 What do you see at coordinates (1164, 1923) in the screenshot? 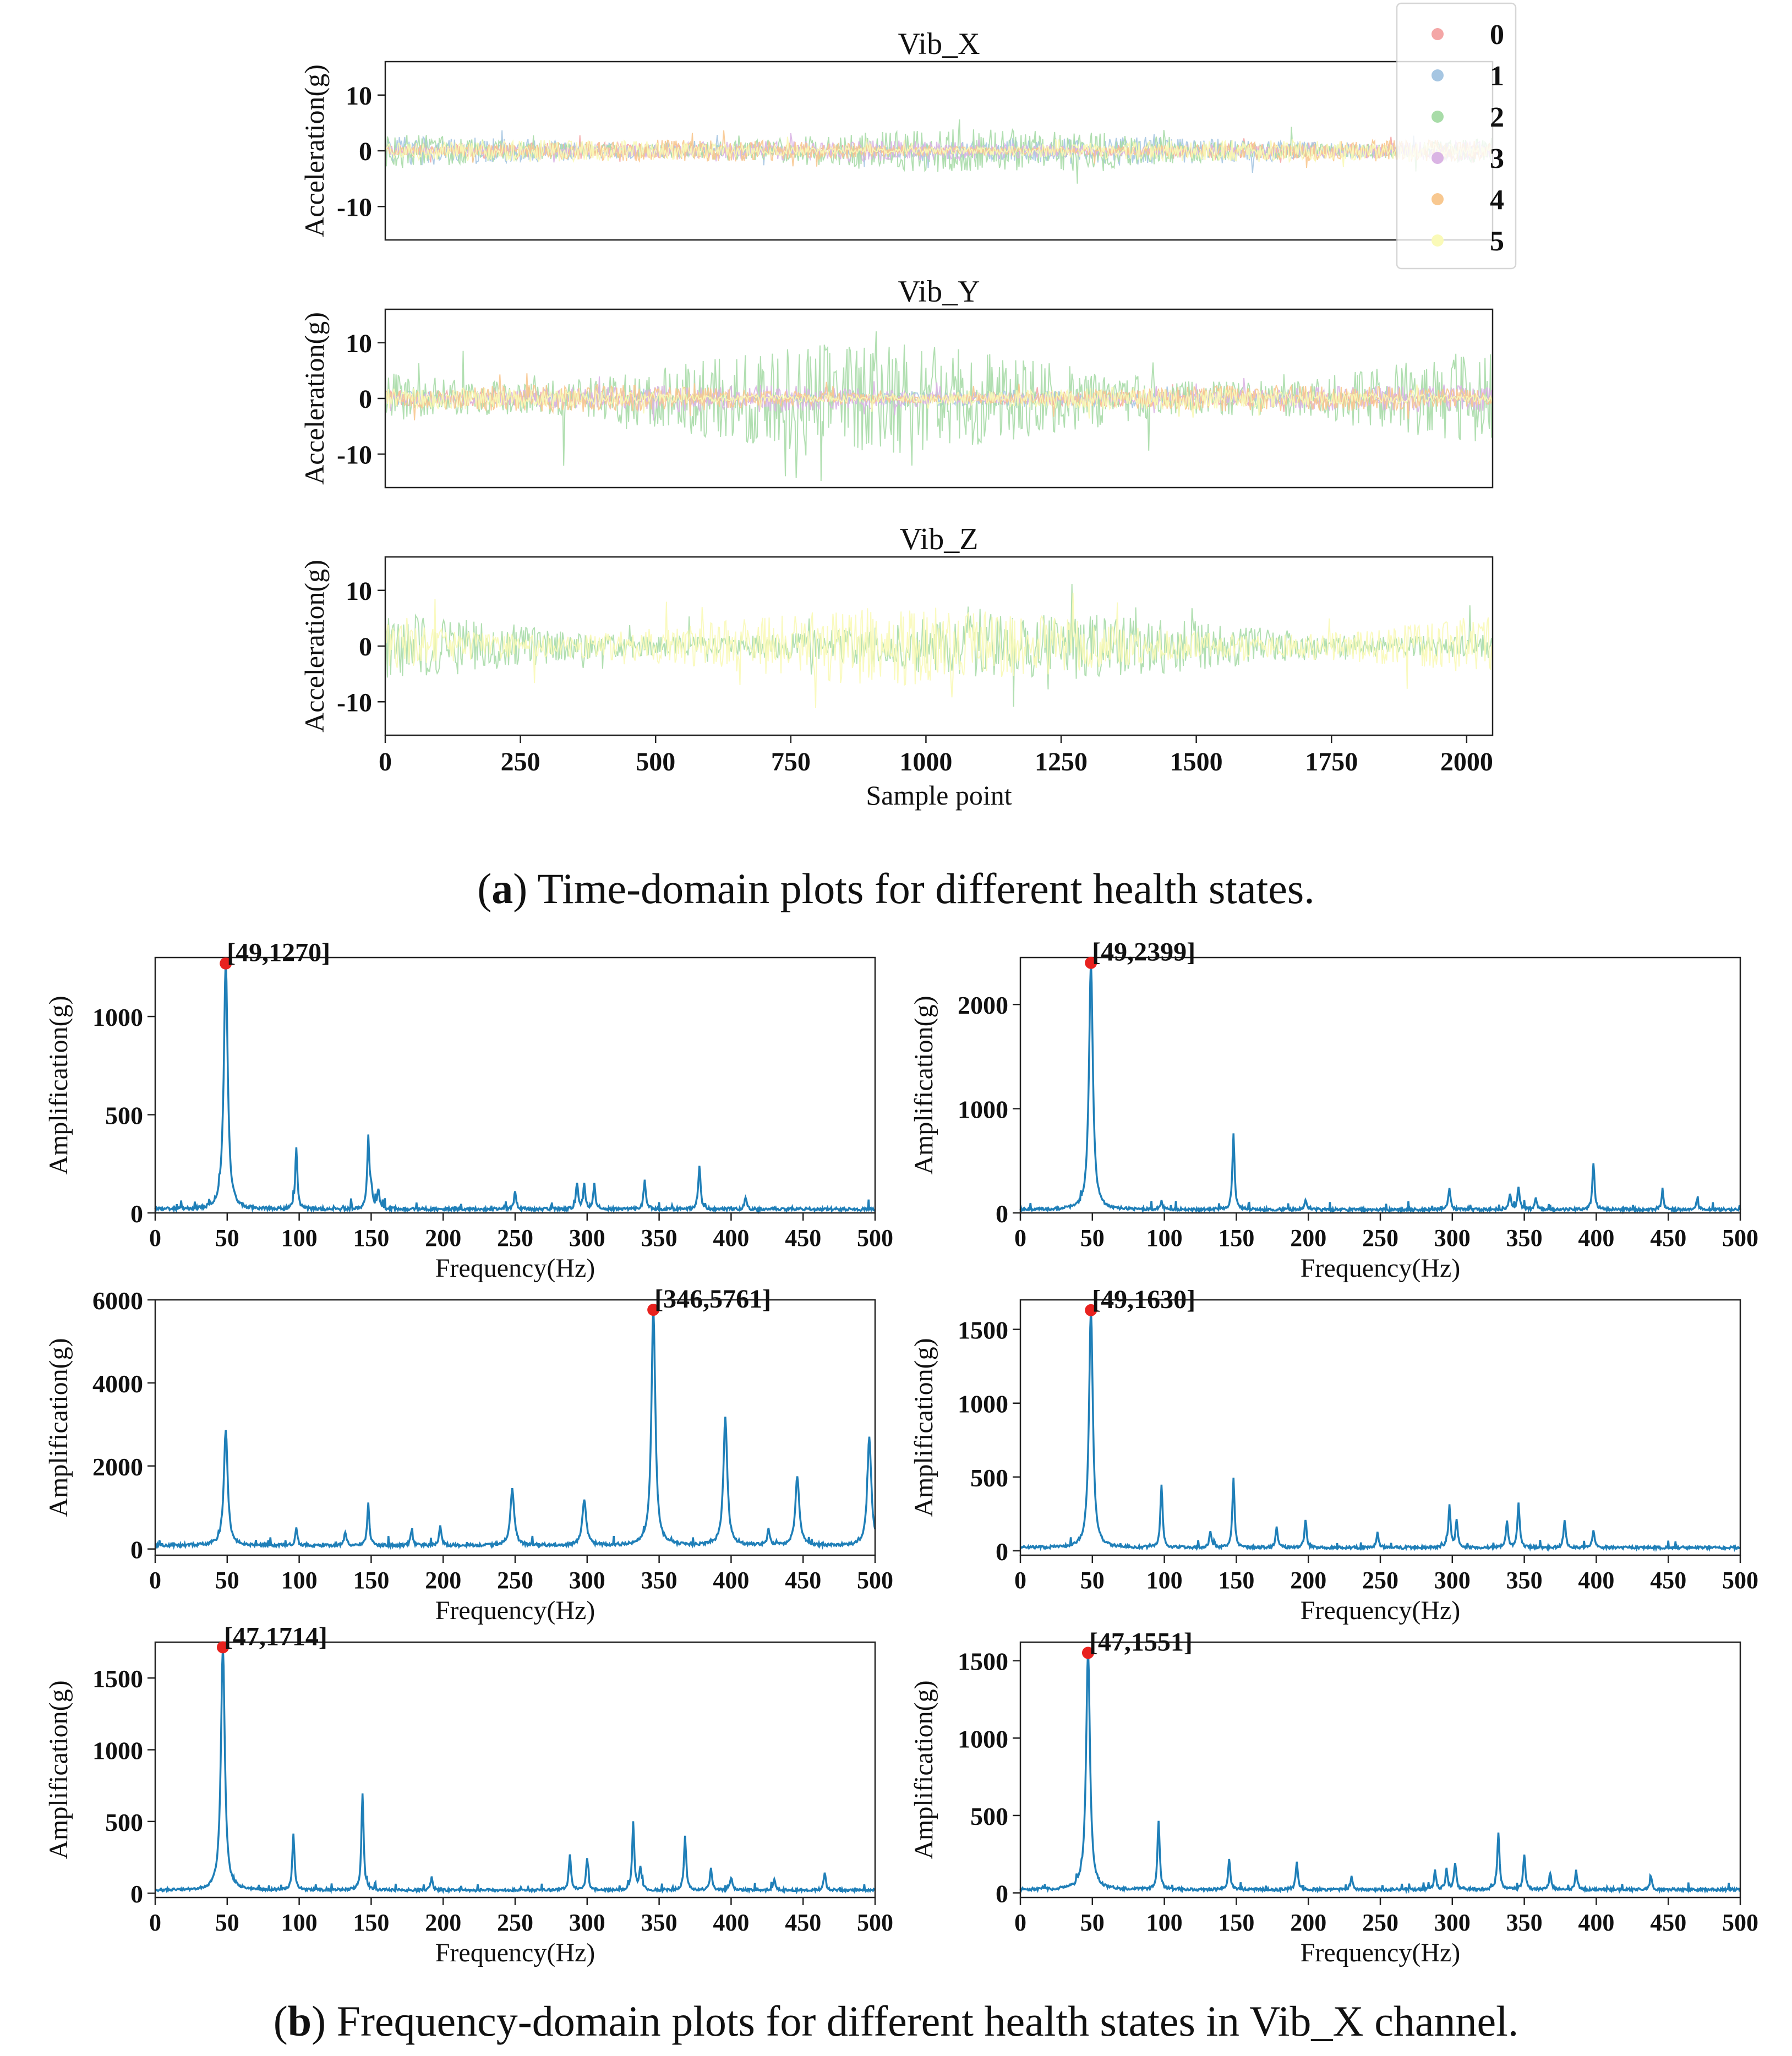
I see `x-tick-label: 100` at bounding box center [1164, 1923].